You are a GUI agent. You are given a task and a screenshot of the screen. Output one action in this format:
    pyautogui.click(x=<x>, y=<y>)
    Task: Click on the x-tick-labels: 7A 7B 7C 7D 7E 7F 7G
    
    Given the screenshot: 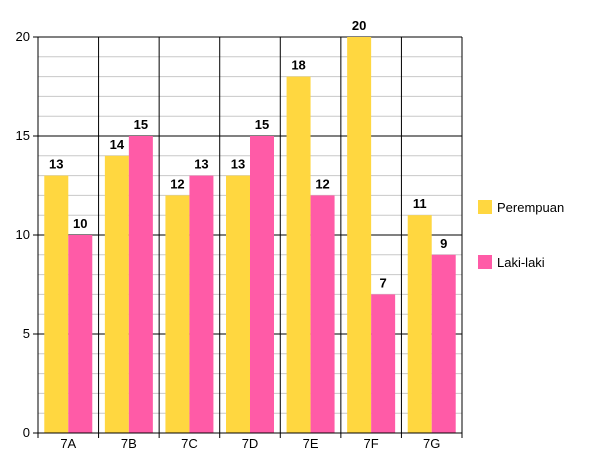 What is the action you would take?
    pyautogui.click(x=250, y=443)
    